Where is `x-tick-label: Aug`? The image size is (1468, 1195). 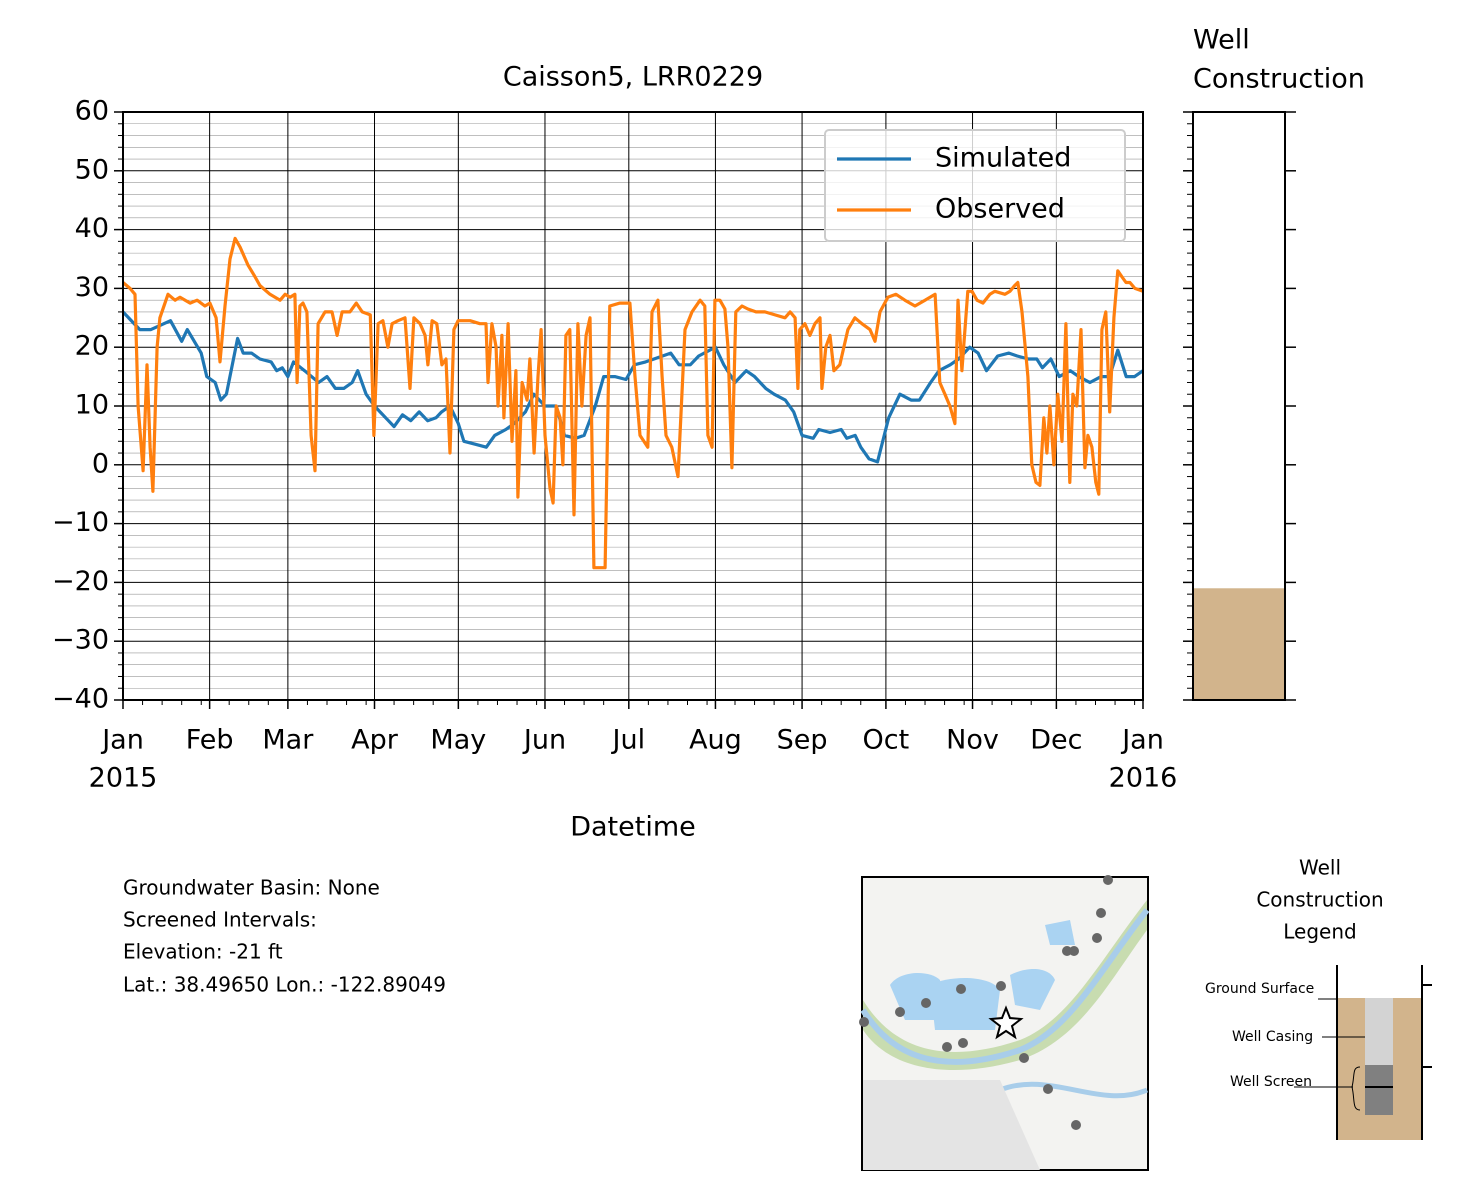
x-tick-label: Aug is located at coordinates (715, 740).